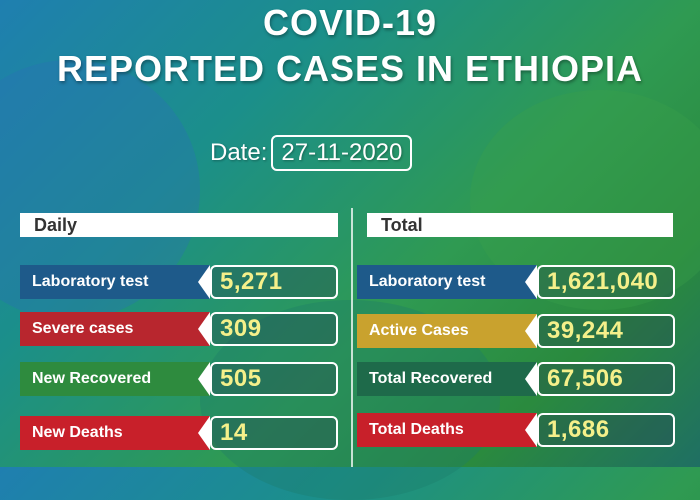  What do you see at coordinates (606, 430) in the screenshot?
I see `total-row-value: 1,686` at bounding box center [606, 430].